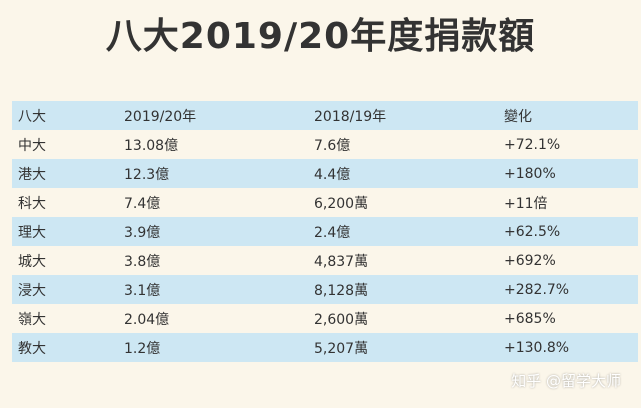 This screenshot has width=641, height=408. What do you see at coordinates (566, 381) in the screenshot?
I see `watermark: 知乎 @留学大师` at bounding box center [566, 381].